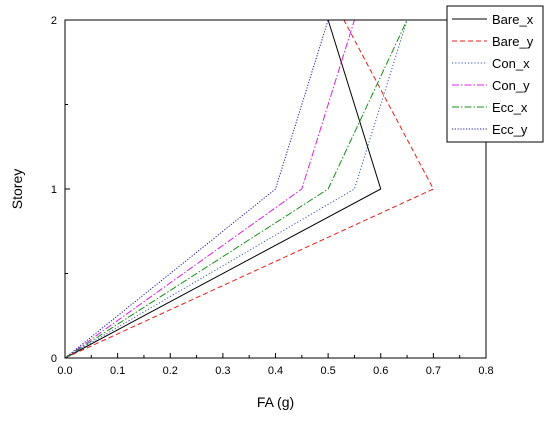 The image size is (550, 425). I want to click on x-axis-title: FA (g), so click(275, 402).